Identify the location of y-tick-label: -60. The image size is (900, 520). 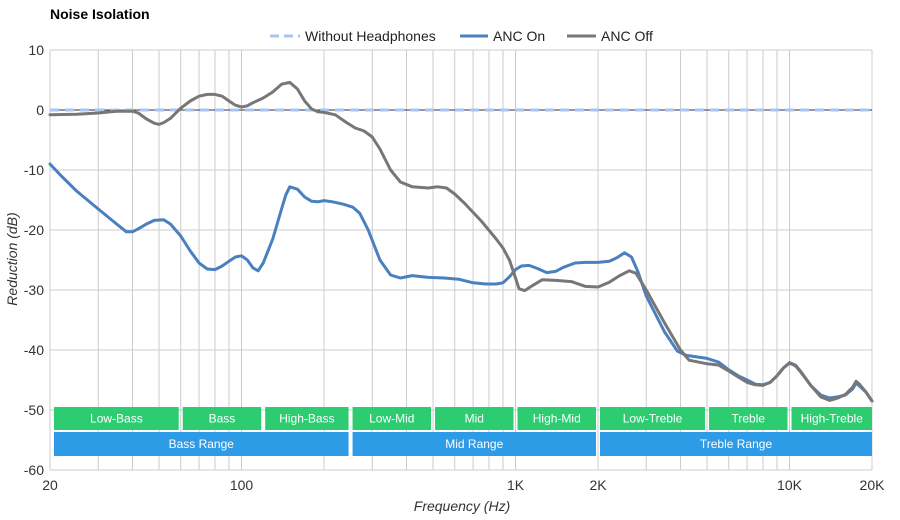
(34, 470).